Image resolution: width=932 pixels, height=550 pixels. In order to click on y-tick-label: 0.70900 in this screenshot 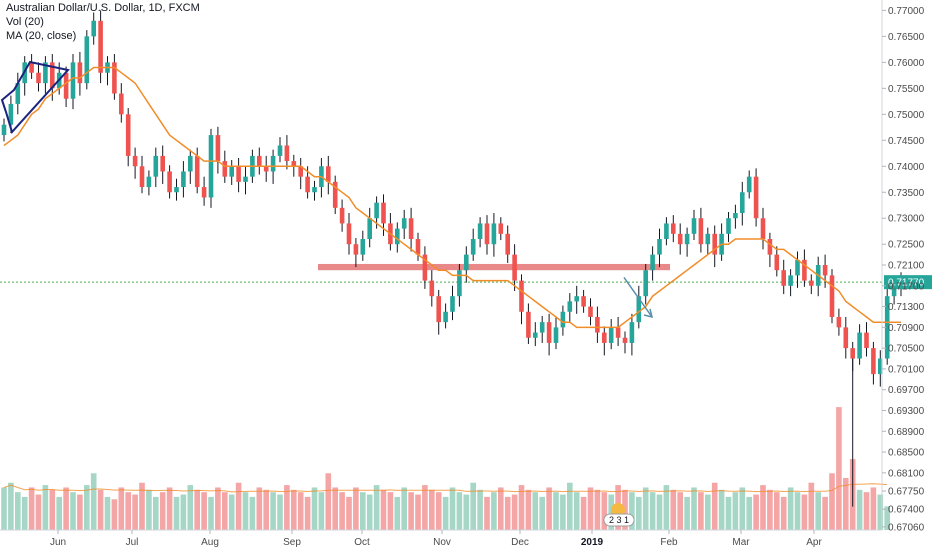, I will do `click(906, 328)`.